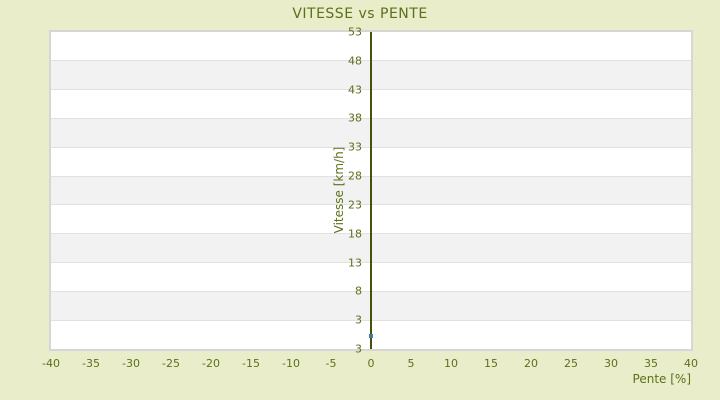 The image size is (720, 400). Describe the element at coordinates (691, 363) in the screenshot. I see `x-tick-label: 40` at that location.